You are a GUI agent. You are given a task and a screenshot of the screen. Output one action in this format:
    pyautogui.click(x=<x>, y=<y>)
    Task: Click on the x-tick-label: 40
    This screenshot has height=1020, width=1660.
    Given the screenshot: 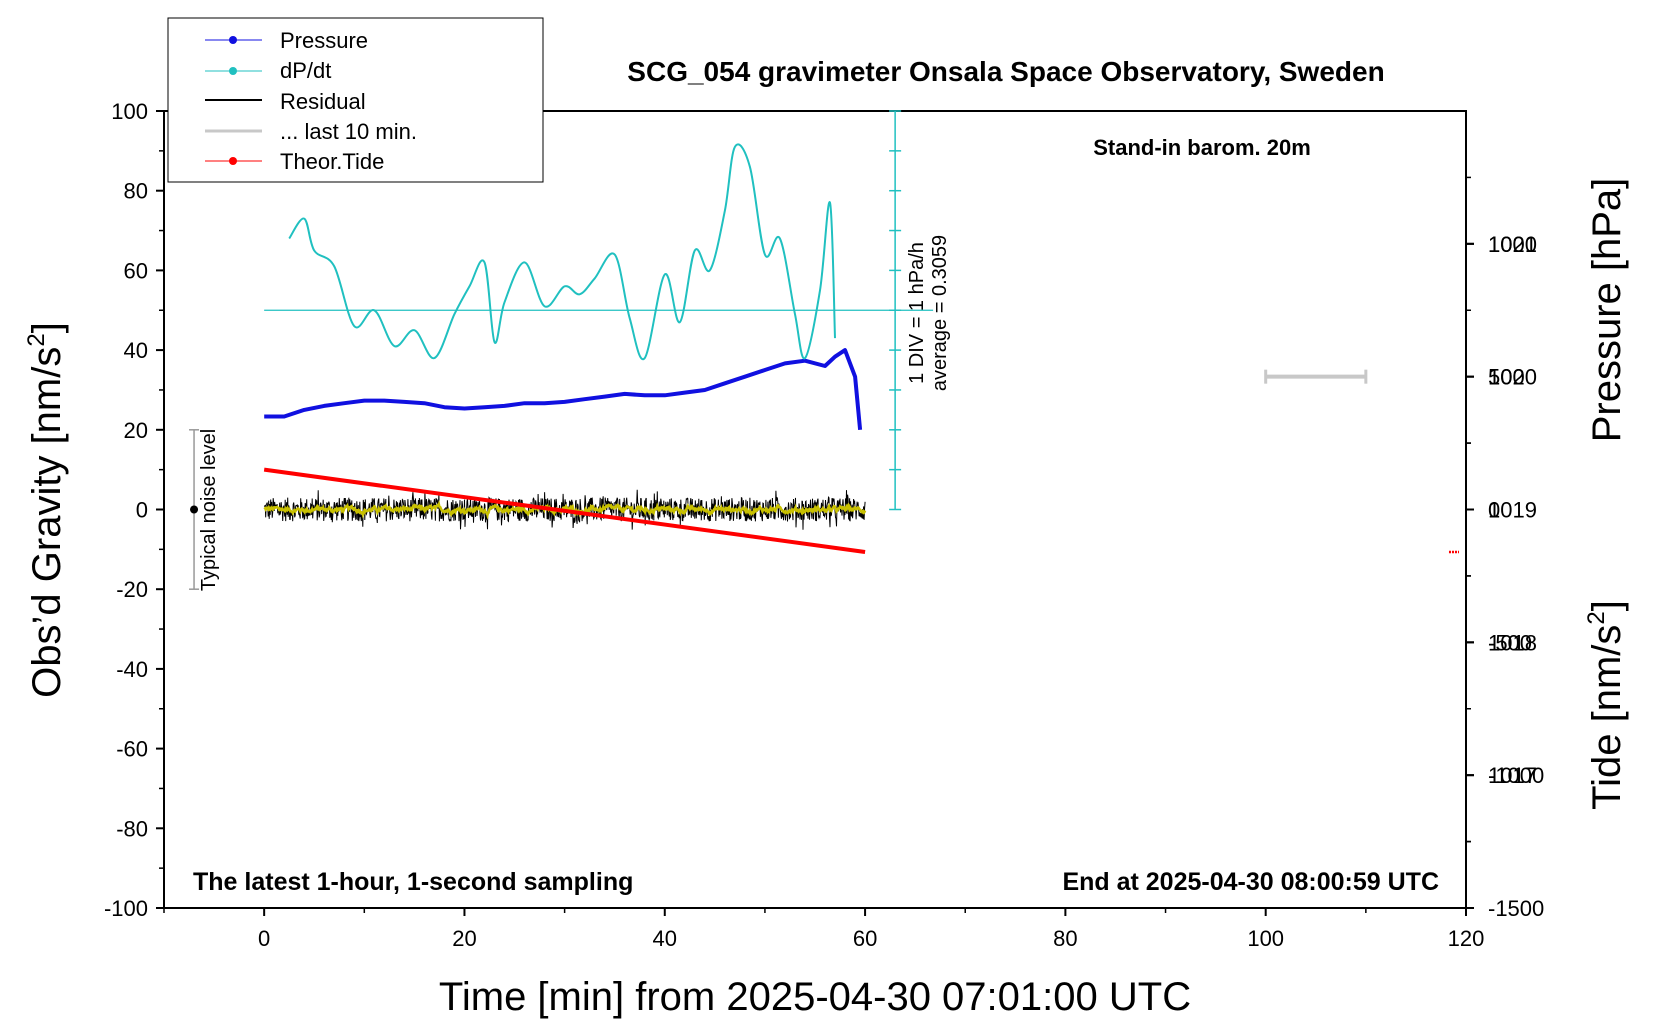 What is the action you would take?
    pyautogui.click(x=665, y=938)
    